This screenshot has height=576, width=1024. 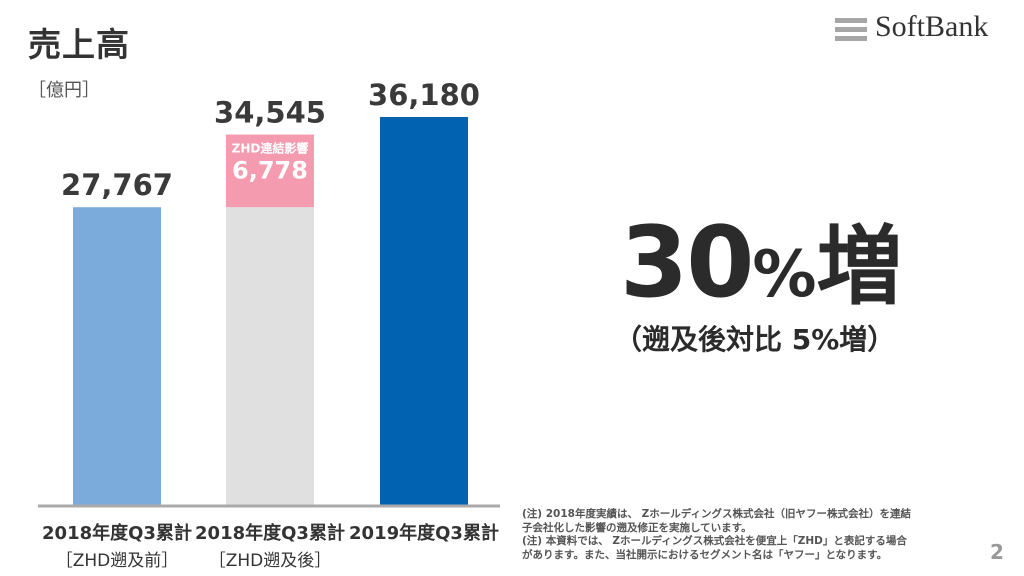 I want to click on category-sublabel: ［ZHD遡及後］, so click(x=270, y=561).